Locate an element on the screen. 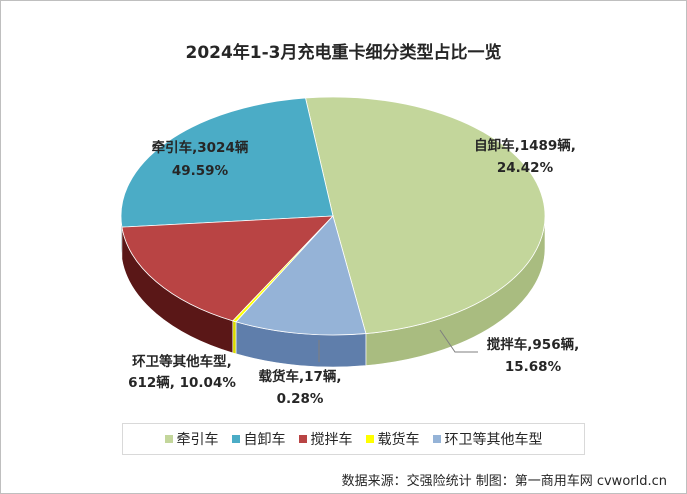 The image size is (687, 494). data-label-自卸车-line2: 24.42% is located at coordinates (525, 168).